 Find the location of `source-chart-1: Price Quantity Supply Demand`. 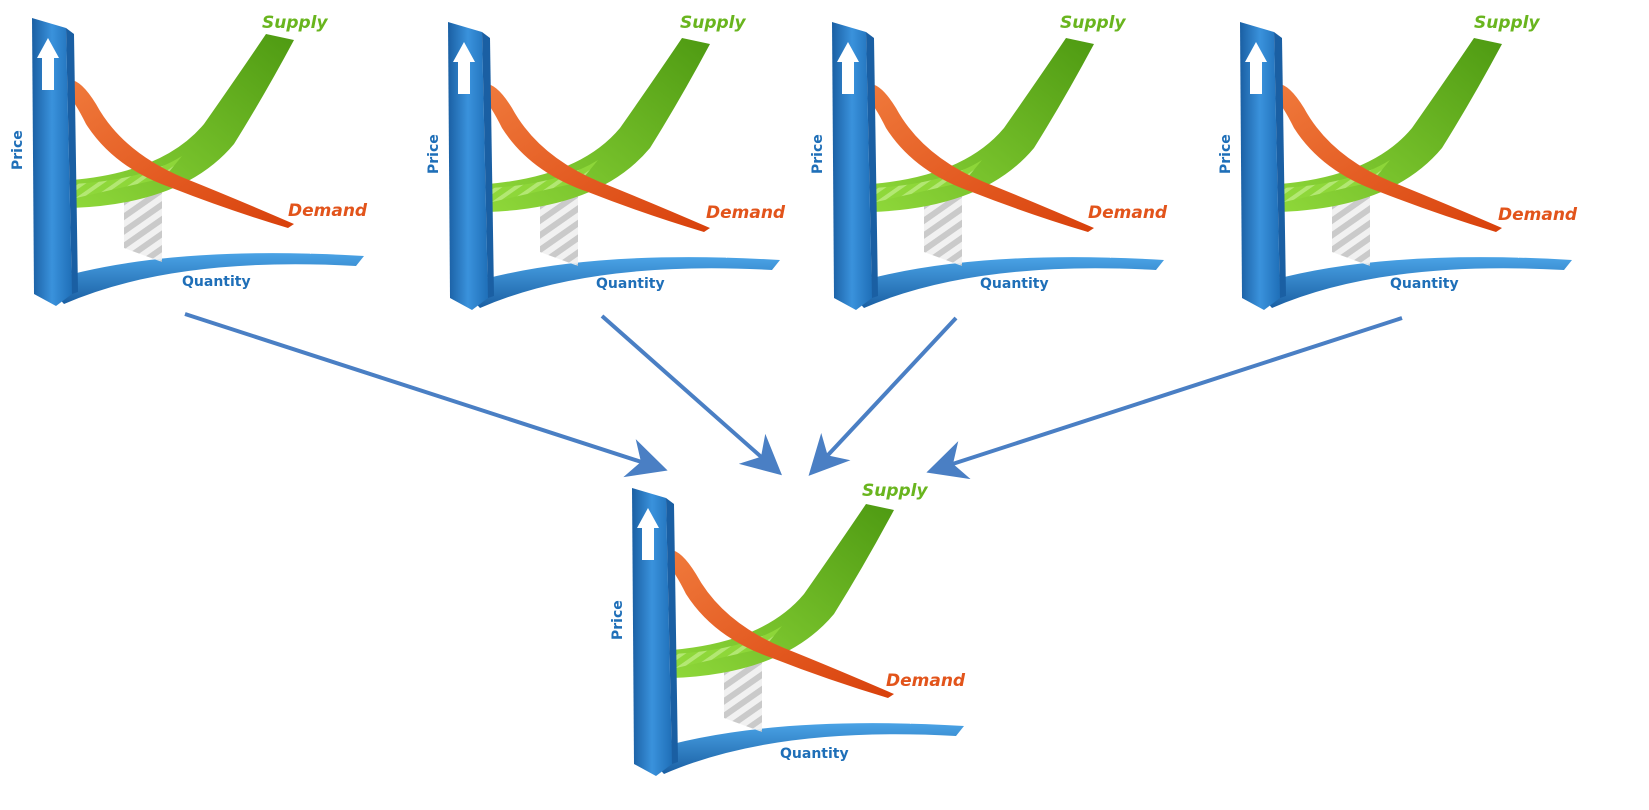

source-chart-1: Price Quantity Supply Demand is located at coordinates (189, 159).